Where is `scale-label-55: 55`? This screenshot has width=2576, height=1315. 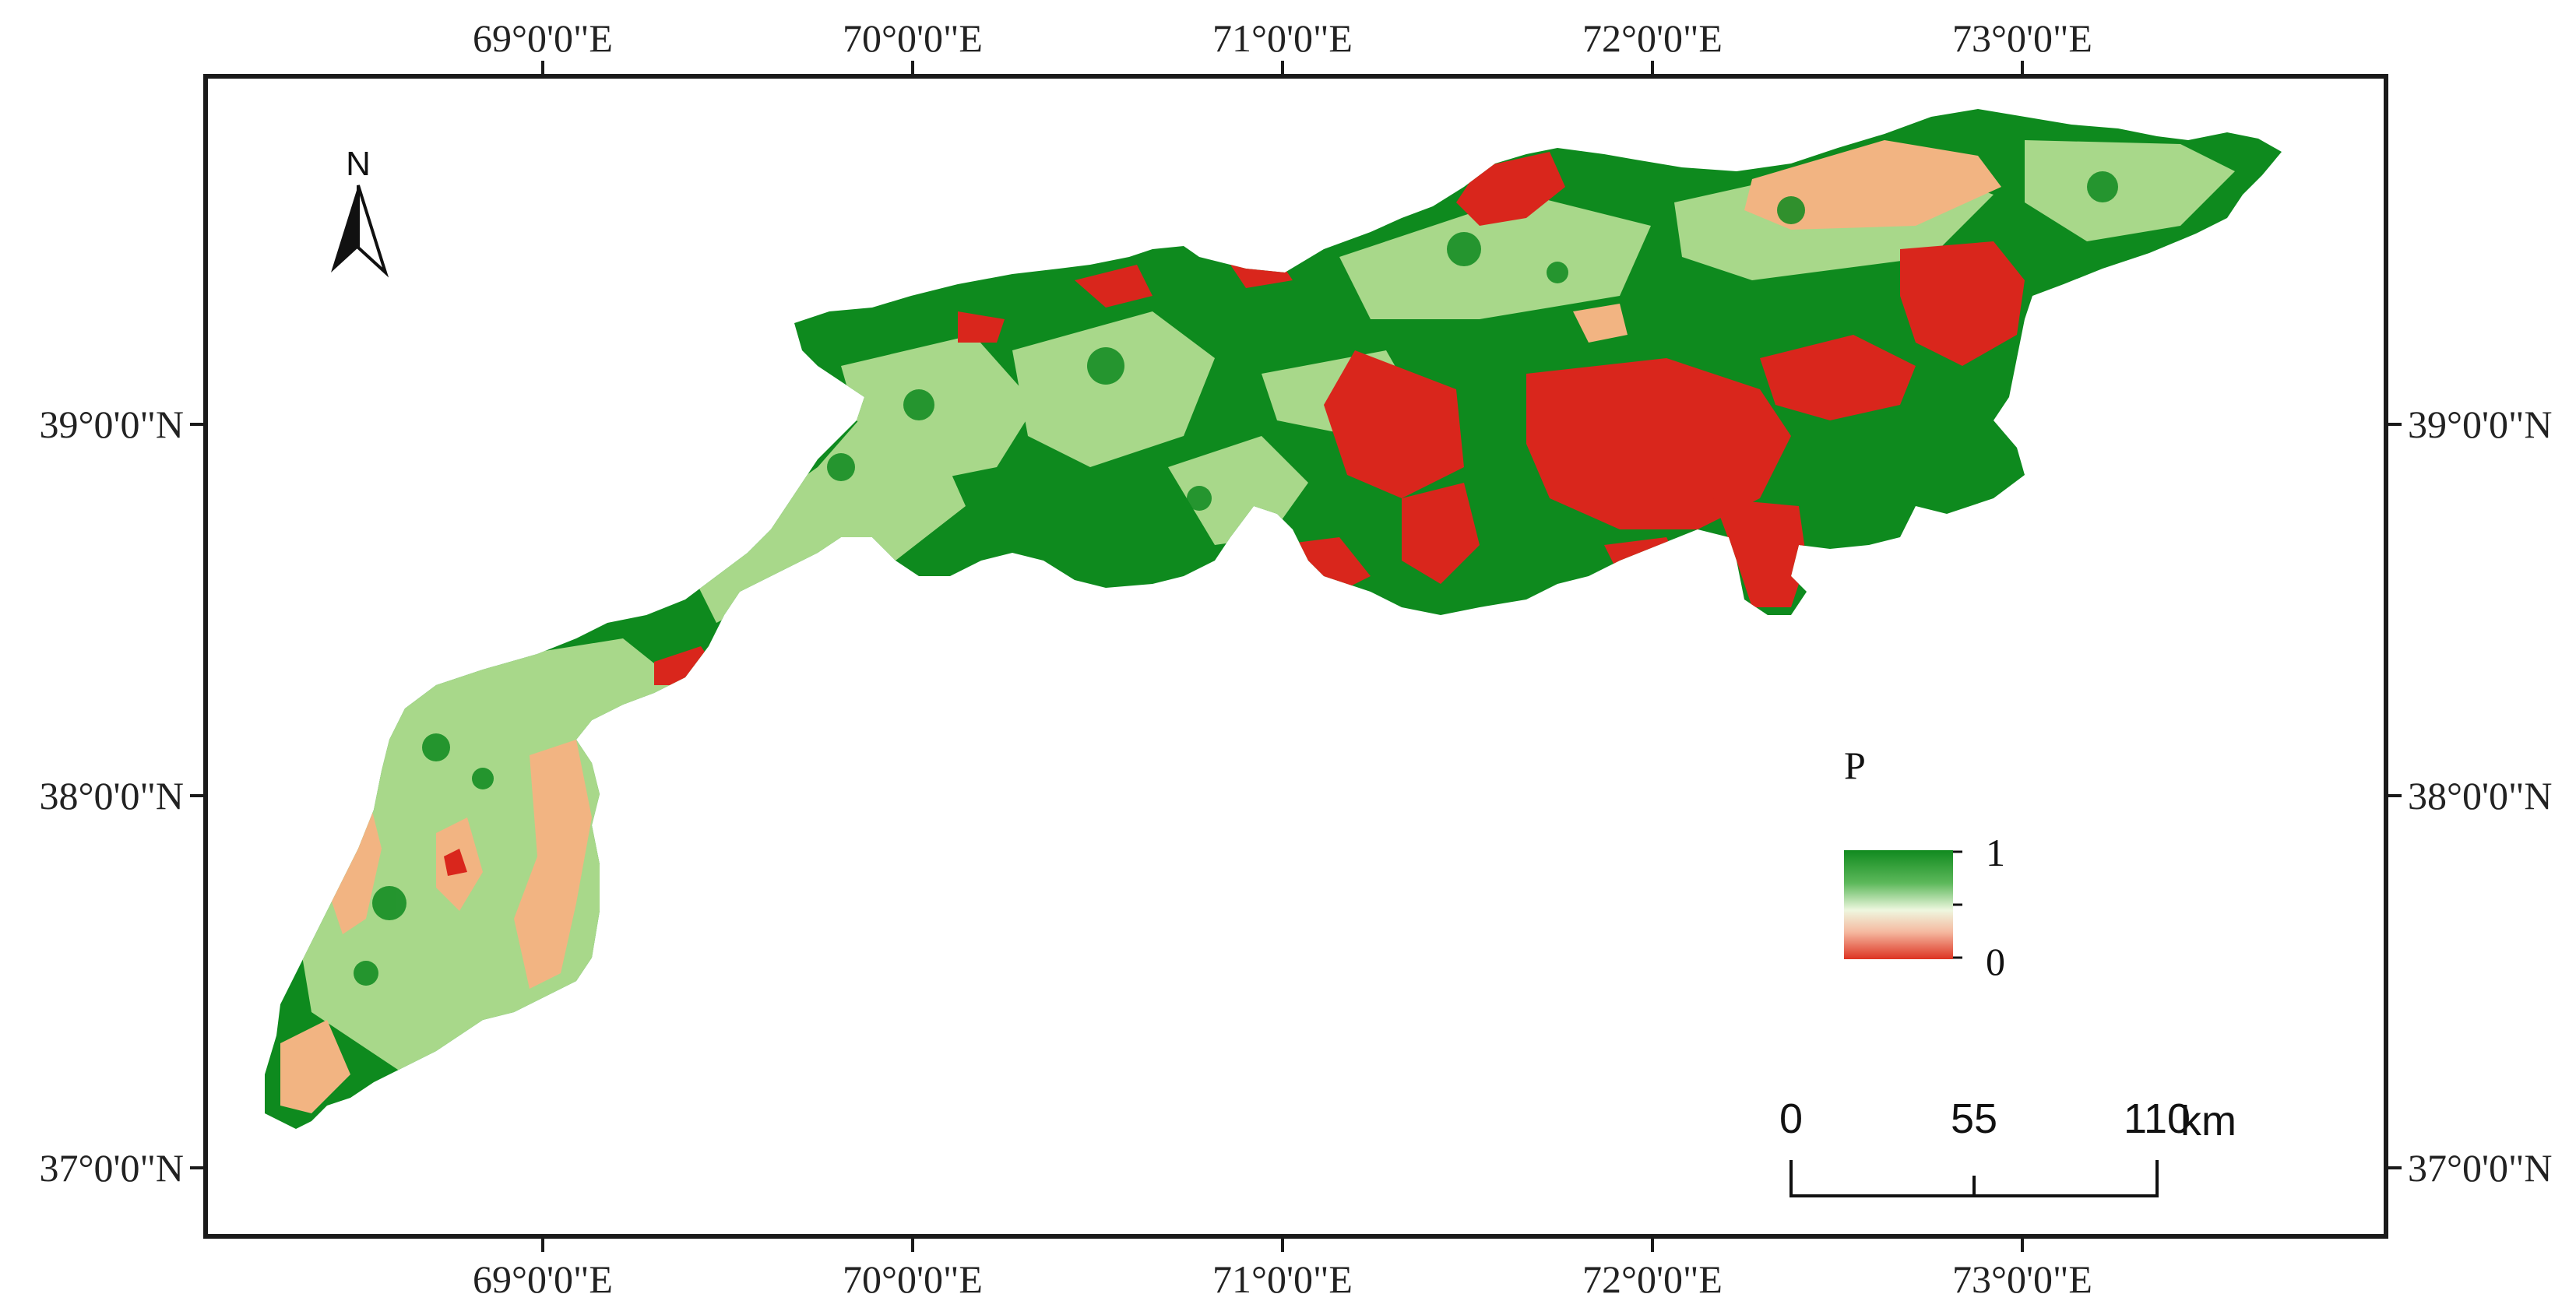
scale-label-55: 55 is located at coordinates (1974, 1118).